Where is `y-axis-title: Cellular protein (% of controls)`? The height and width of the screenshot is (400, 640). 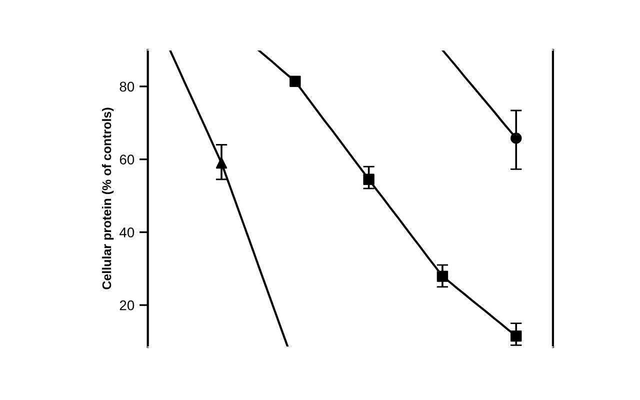 y-axis-title: Cellular protein (% of controls) is located at coordinates (108, 199).